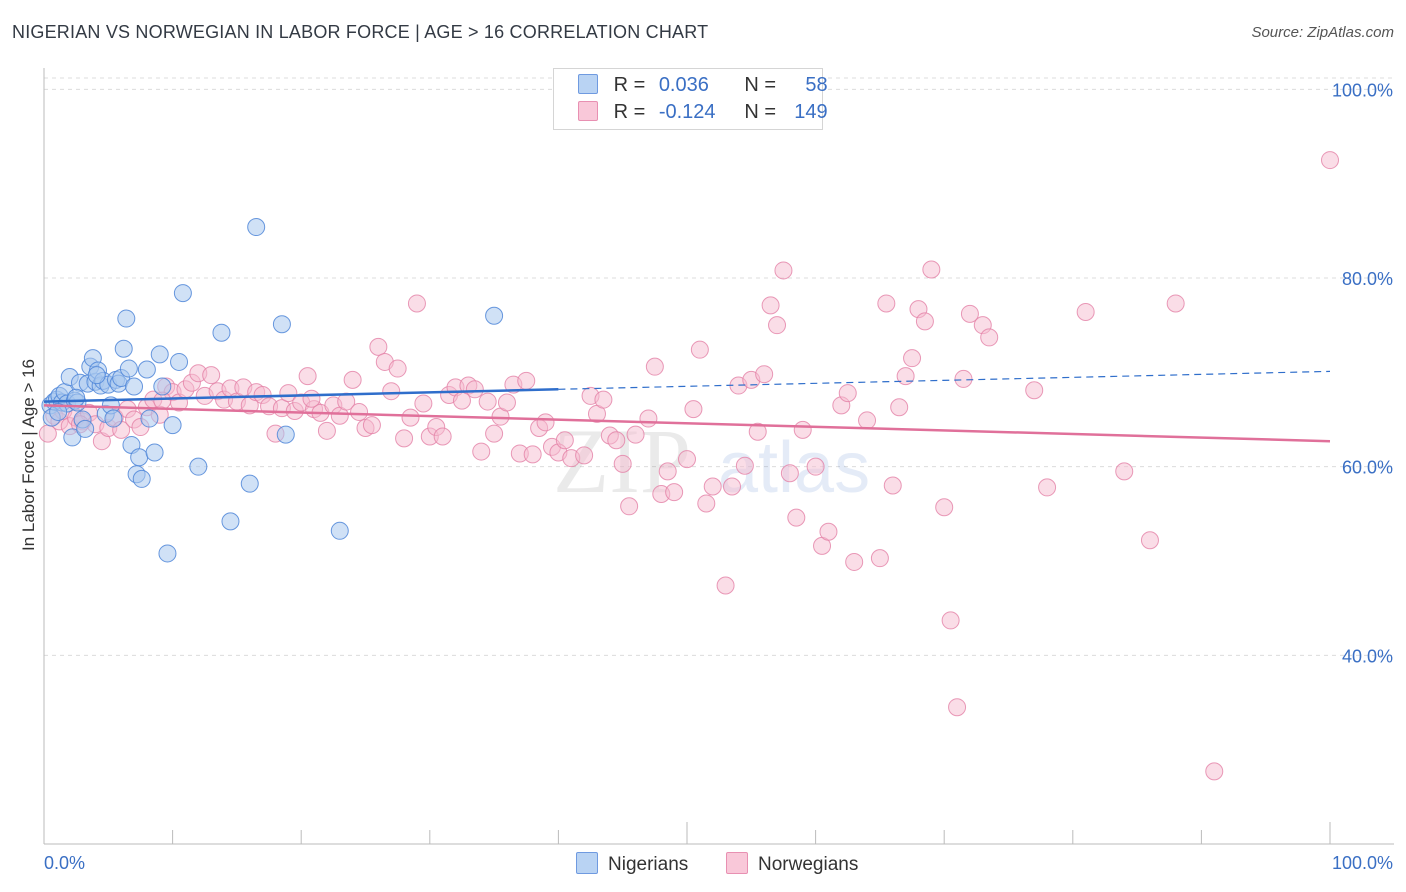 Image resolution: width=1406 pixels, height=892 pixels. Describe the element at coordinates (64, 863) in the screenshot. I see `x-tick-label-0: 0.0%` at that location.